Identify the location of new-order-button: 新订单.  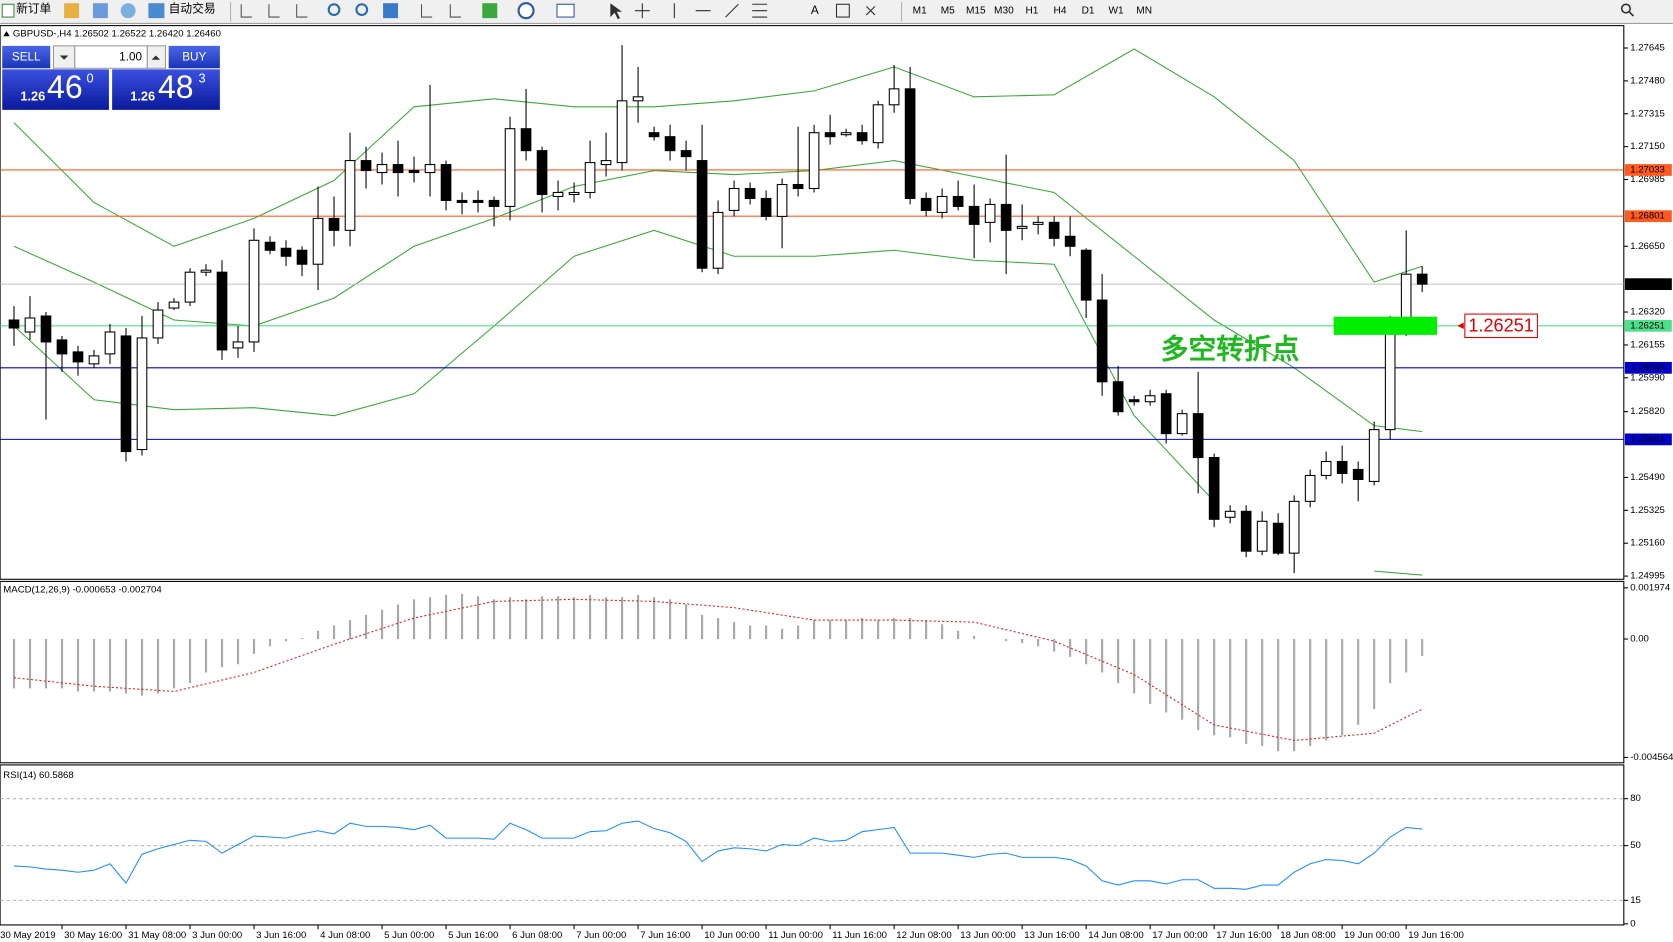
(26, 10).